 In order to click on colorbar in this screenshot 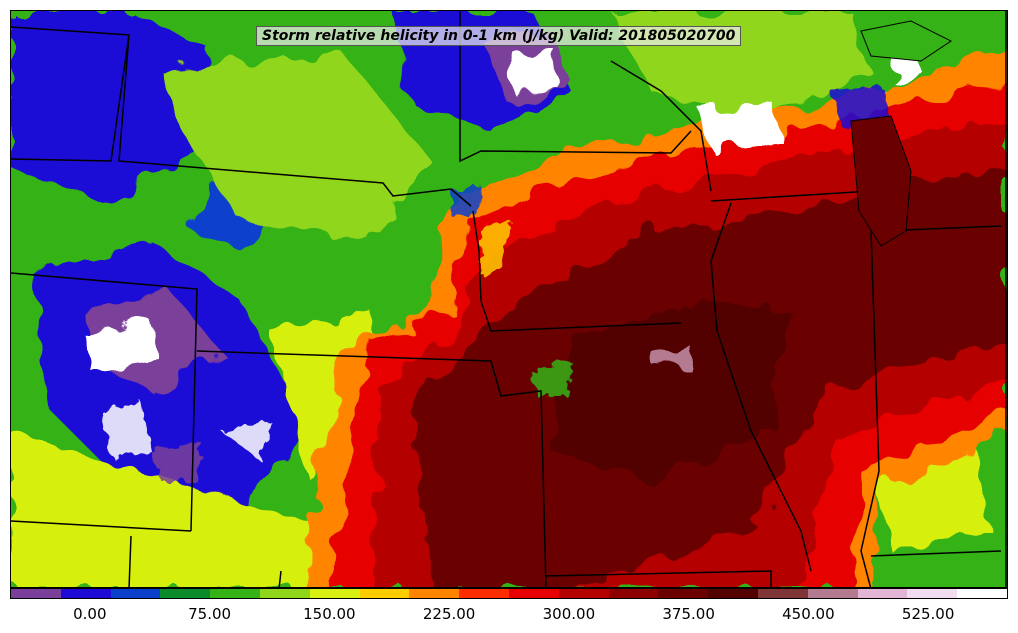, I will do `click(509, 593)`.